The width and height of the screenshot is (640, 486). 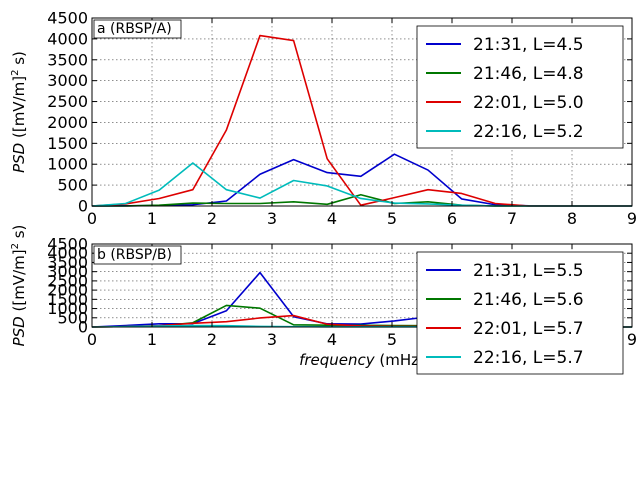 What do you see at coordinates (528, 329) in the screenshot?
I see `legend-label-3: 22:01, L=5.7` at bounding box center [528, 329].